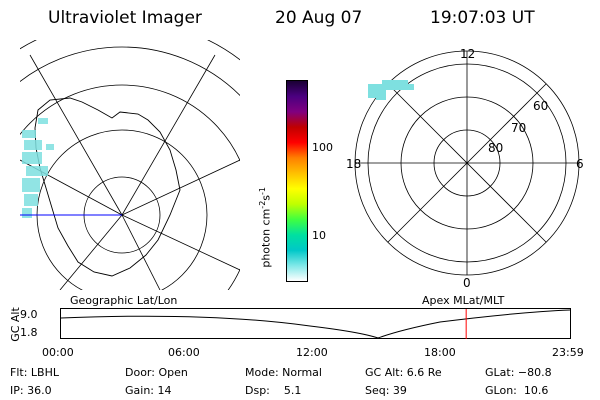 The height and width of the screenshot is (400, 600). I want to click on x-tick-0600: 06:00, so click(184, 352).